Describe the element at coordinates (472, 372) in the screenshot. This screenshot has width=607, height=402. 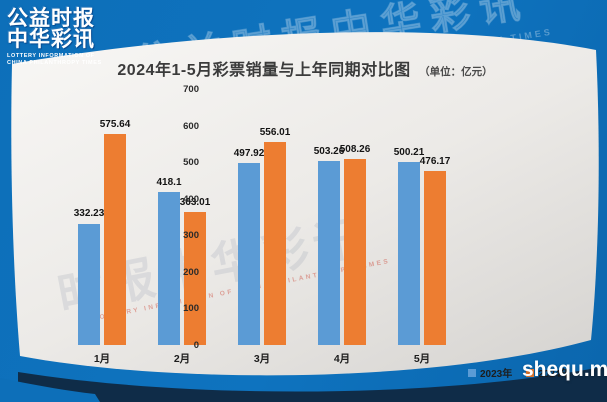
I see `legend-swatch-2023年` at that location.